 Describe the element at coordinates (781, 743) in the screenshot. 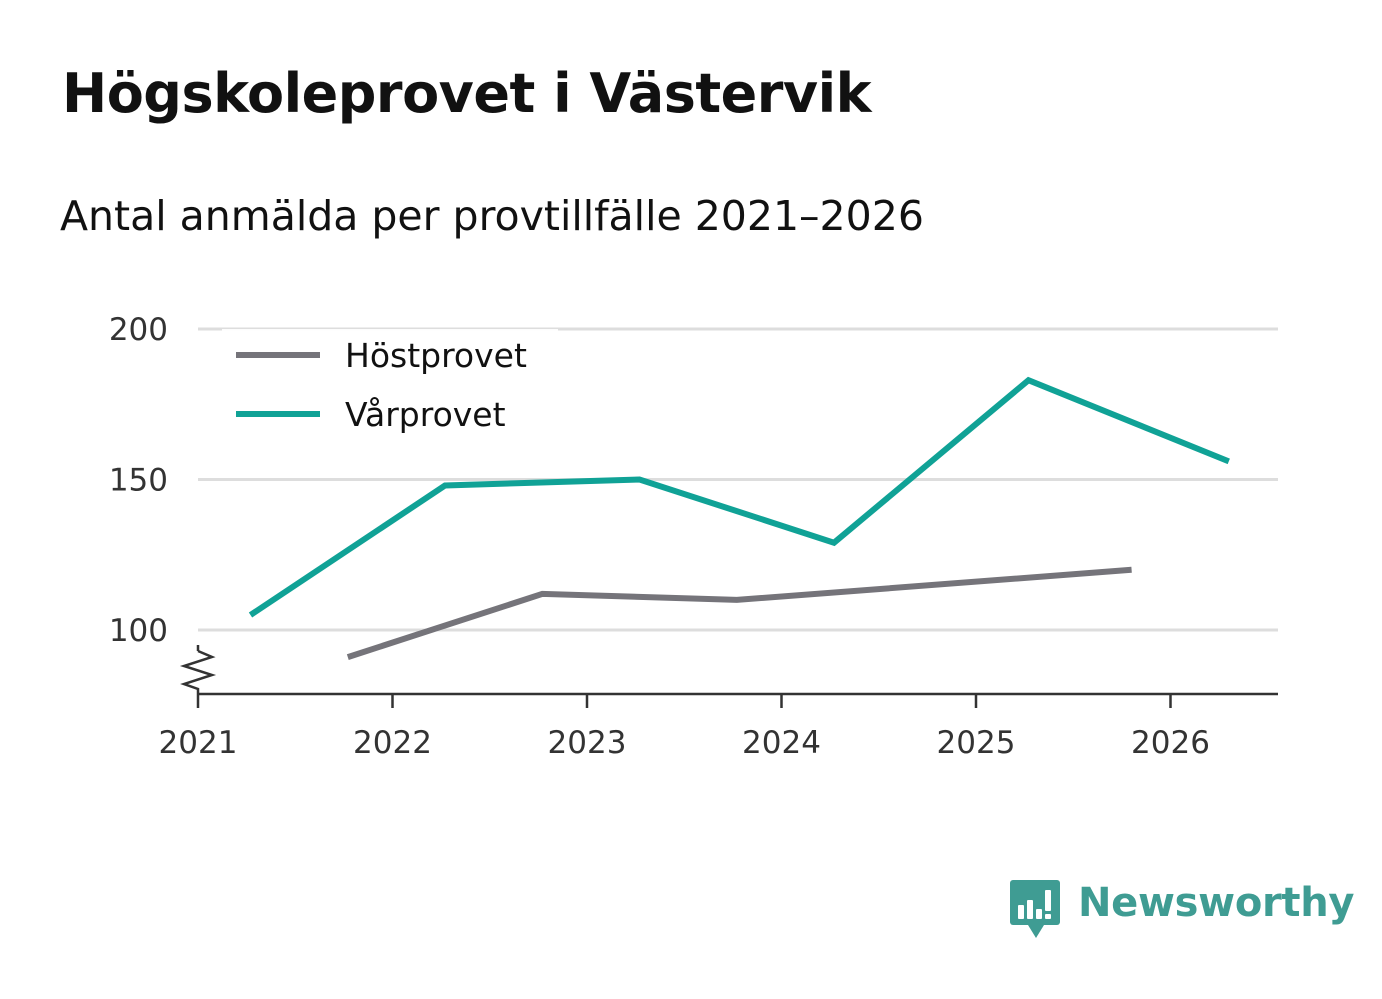

I see `x-tick-label-2024: 2024` at that location.